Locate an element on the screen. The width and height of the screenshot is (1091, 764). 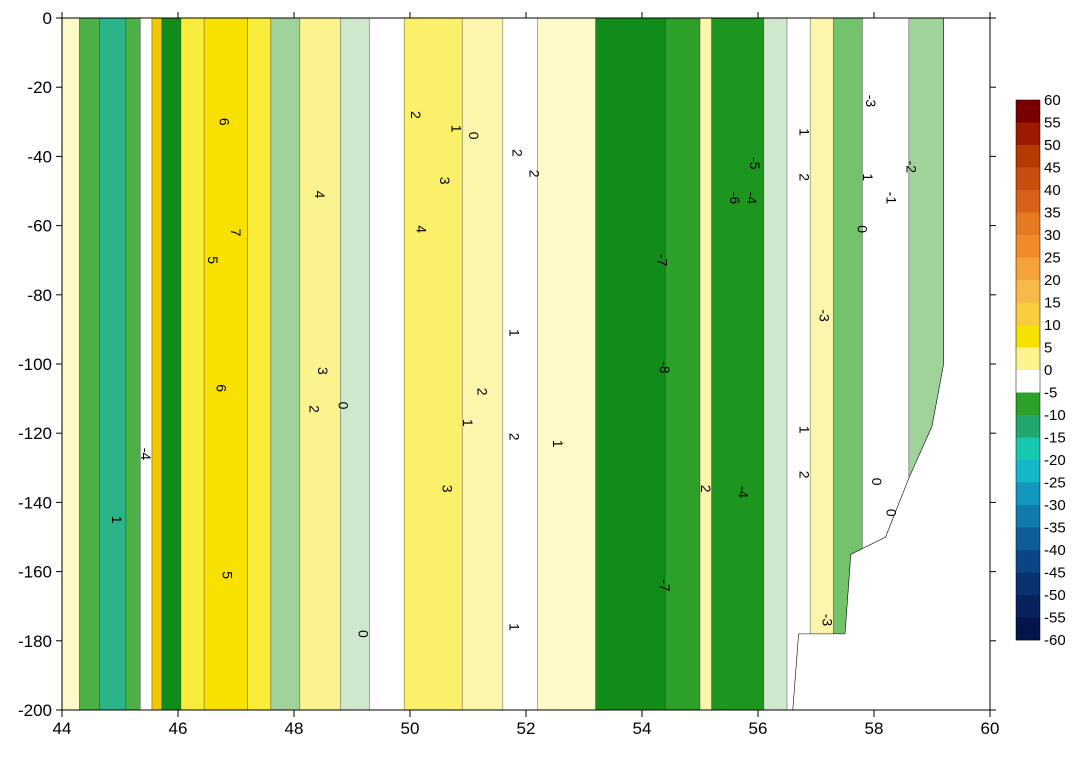
y-tick-label: -200 is located at coordinates (35, 710).